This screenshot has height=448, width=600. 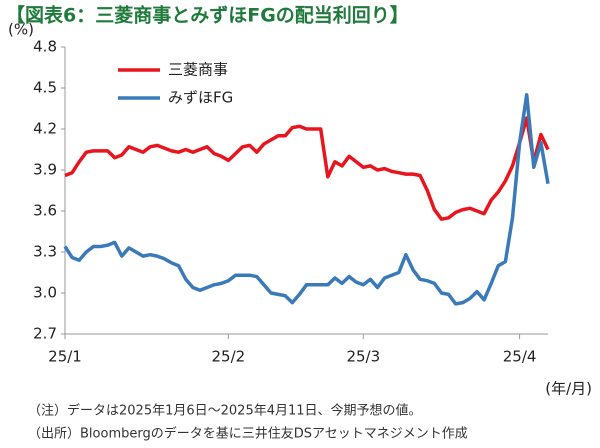 What do you see at coordinates (225, 411) in the screenshot?
I see `note: （注）データは2025年1月6日～2025年4月11日、今期予想の値。` at bounding box center [225, 411].